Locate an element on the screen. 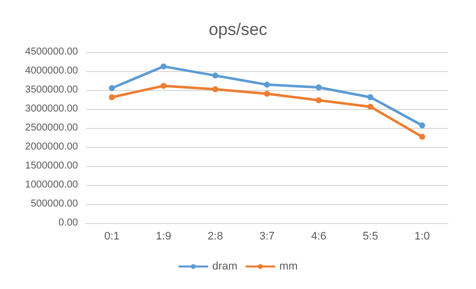 Image resolution: width=476 pixels, height=289 pixels. y-tick-label: 3000000.00 is located at coordinates (51, 109).